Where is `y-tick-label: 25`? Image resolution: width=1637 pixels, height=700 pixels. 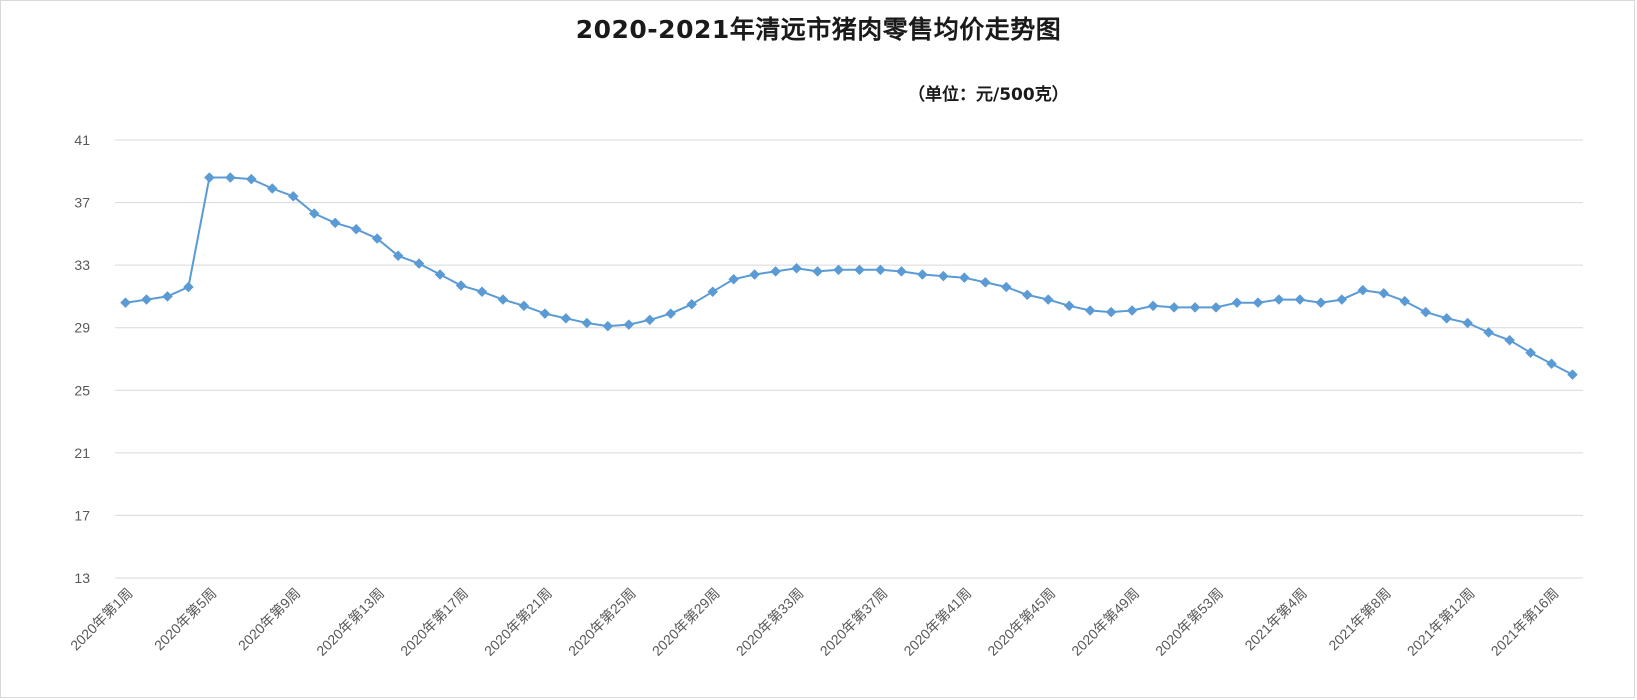
y-tick-label: 25 is located at coordinates (82, 390).